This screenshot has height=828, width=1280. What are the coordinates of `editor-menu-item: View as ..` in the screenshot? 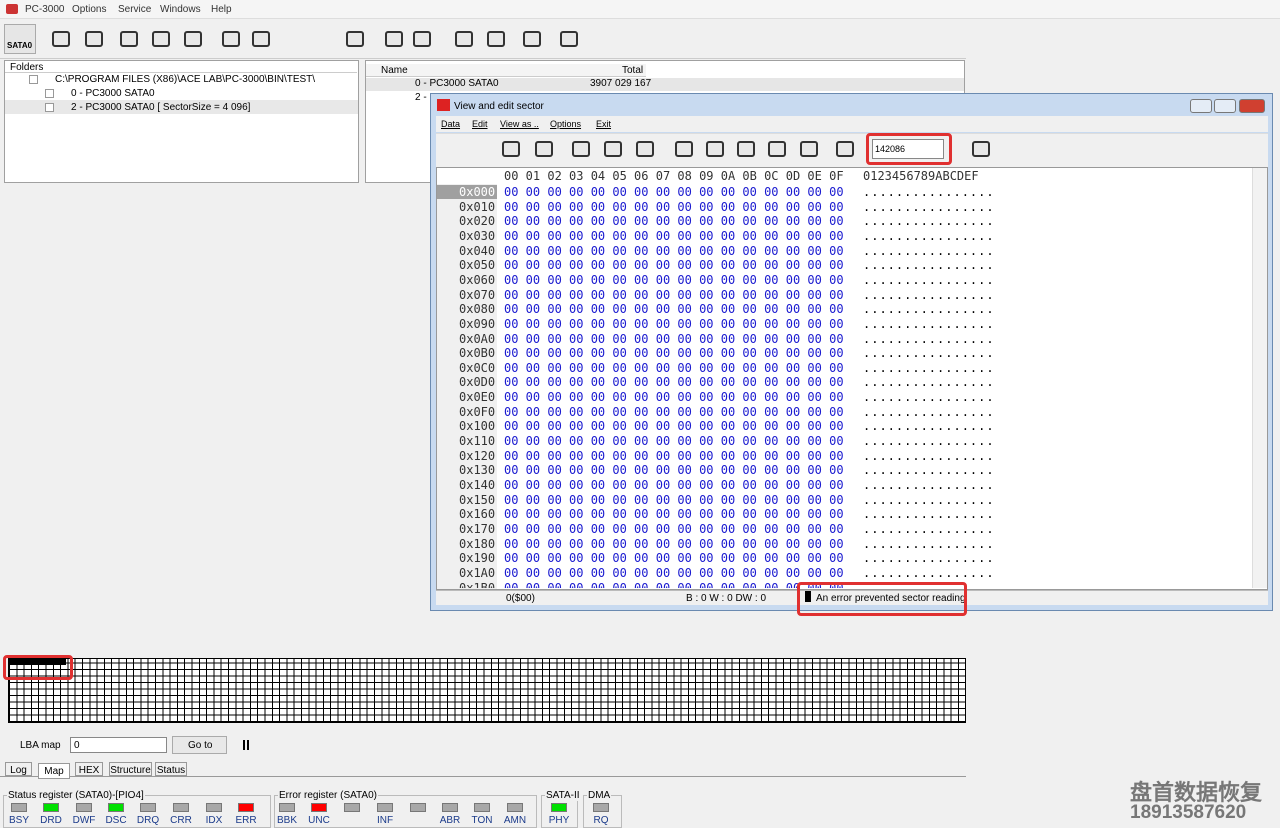 It's located at (519, 124).